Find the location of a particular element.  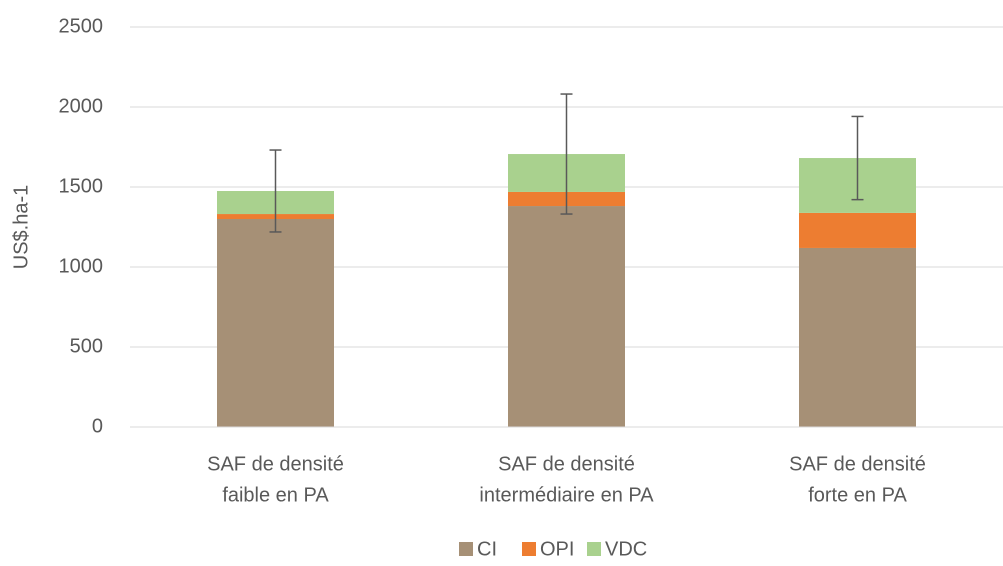

y-axis-label: US$.ha-1 is located at coordinates (21, 227).